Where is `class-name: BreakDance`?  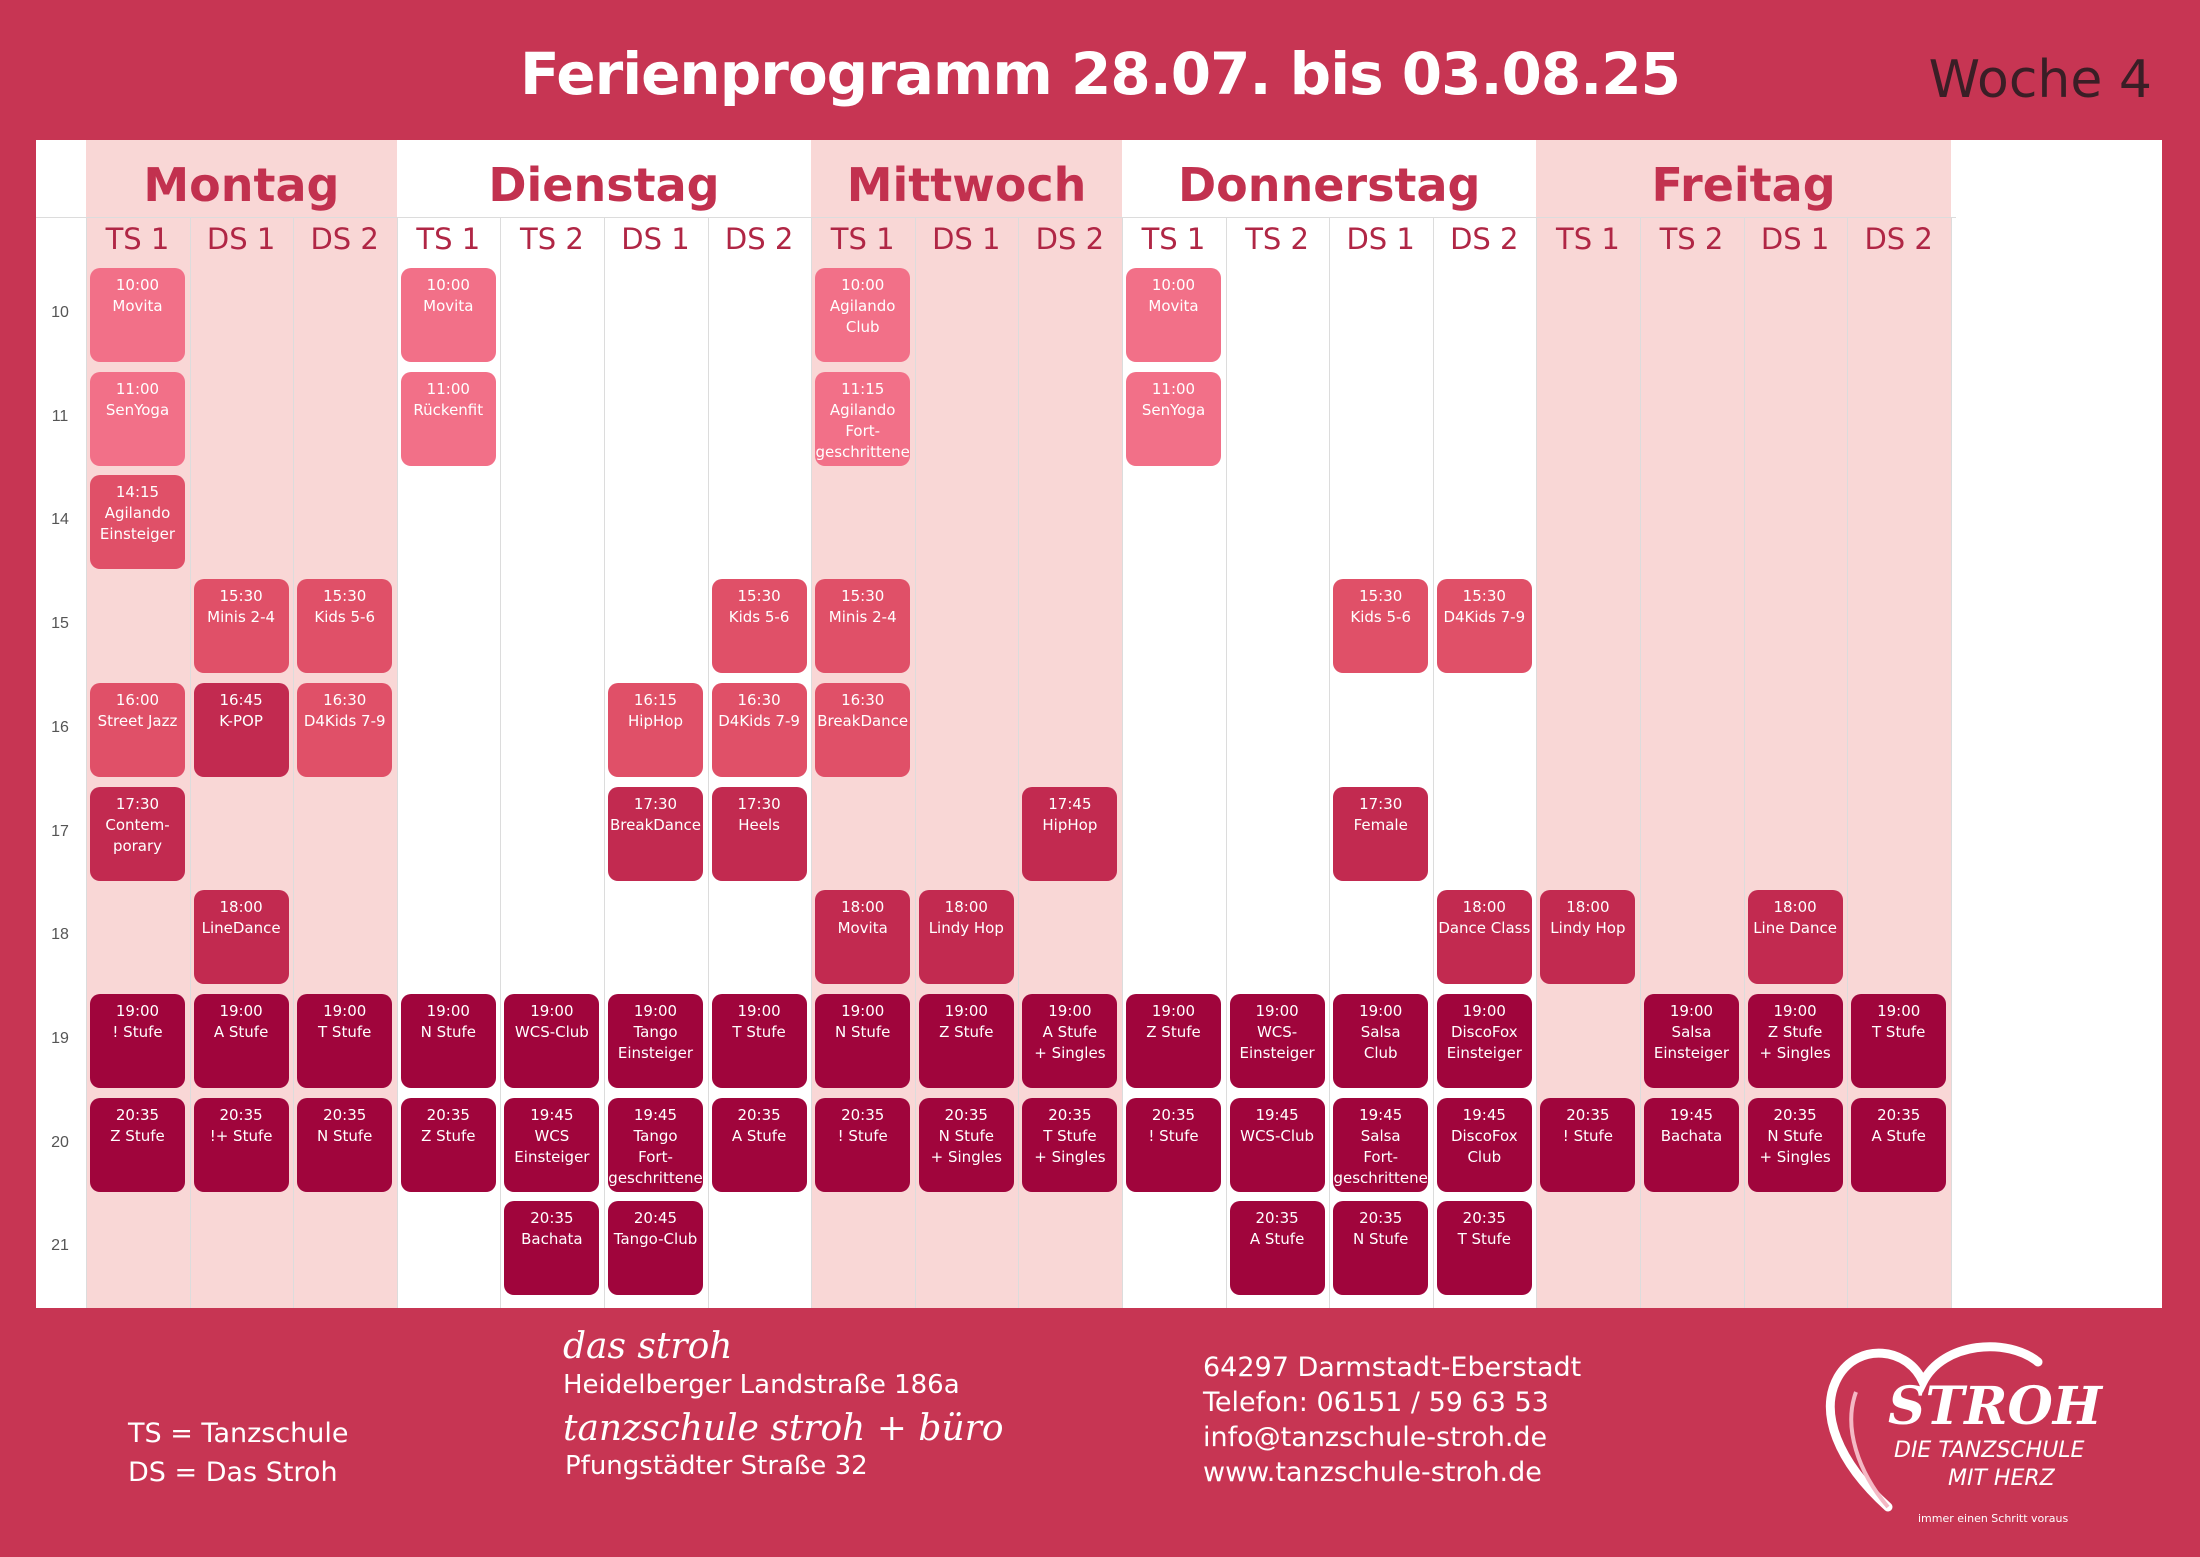 class-name: BreakDance is located at coordinates (655, 824).